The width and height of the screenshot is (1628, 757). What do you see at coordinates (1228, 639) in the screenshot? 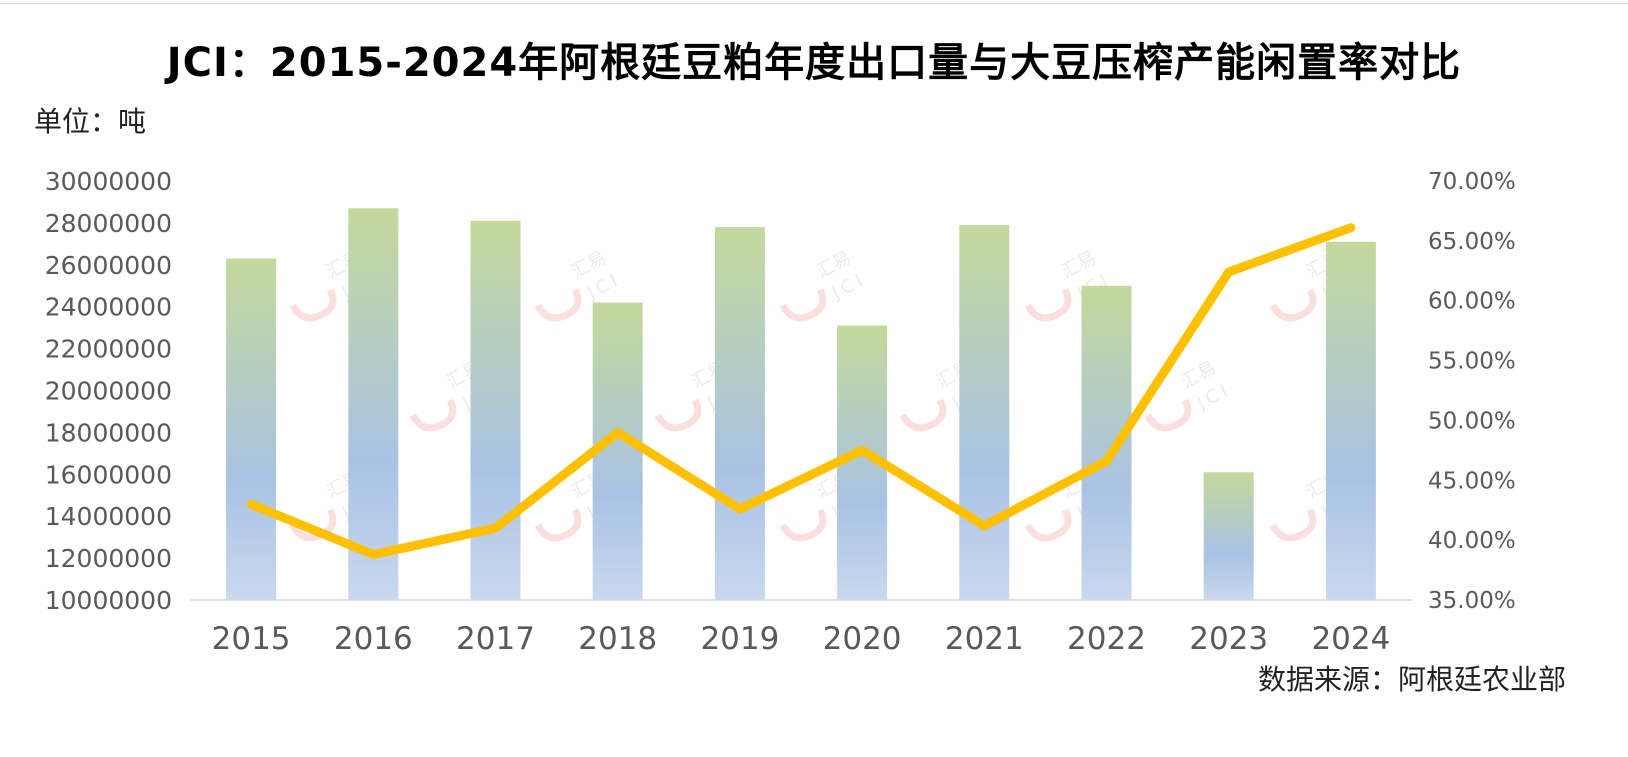
I see `x-tick-label: 2023` at bounding box center [1228, 639].